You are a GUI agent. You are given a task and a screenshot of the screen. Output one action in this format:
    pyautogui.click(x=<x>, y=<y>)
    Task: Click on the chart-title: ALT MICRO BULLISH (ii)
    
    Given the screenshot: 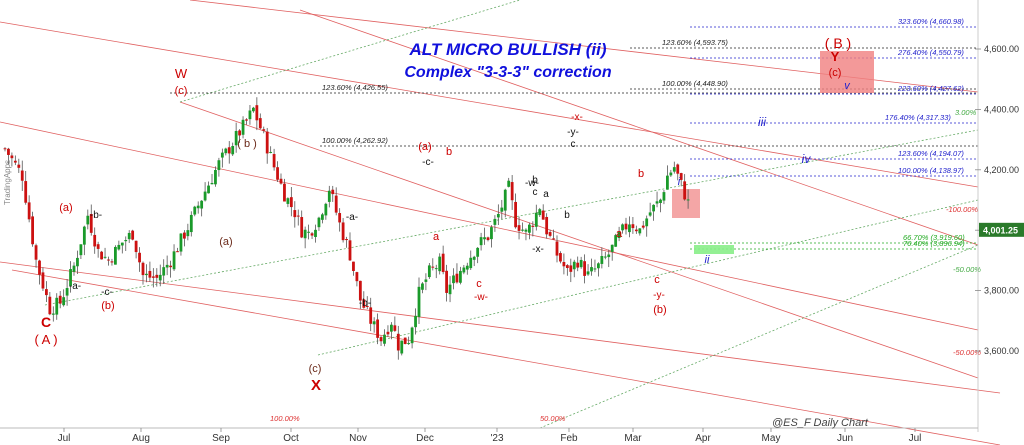 What is the action you would take?
    pyautogui.click(x=507, y=49)
    